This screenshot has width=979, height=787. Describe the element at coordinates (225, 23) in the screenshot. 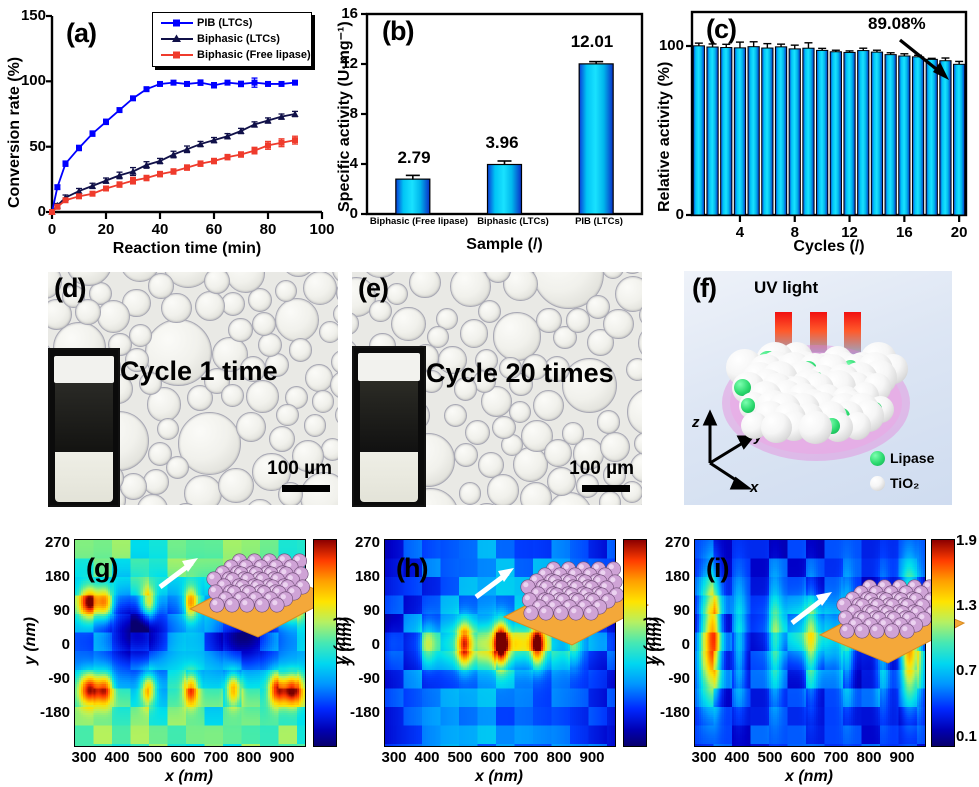

I see `panel-a-legend-item-0: PIB (LTCs)` at that location.